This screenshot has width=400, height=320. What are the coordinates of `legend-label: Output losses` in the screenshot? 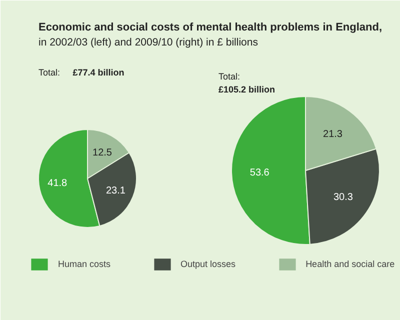 It's located at (208, 264).